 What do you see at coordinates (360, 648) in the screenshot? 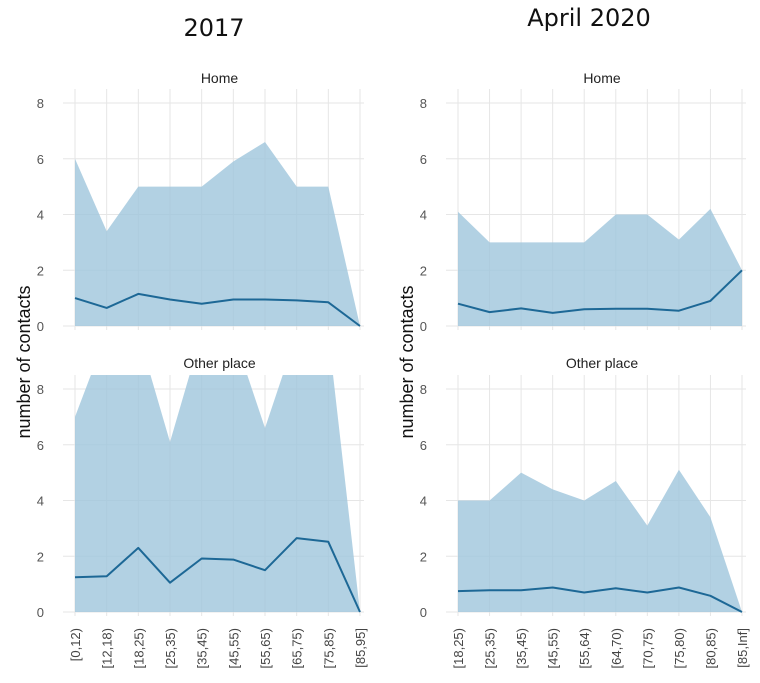
I see `x-tick-label: [85,95]` at bounding box center [360, 648].